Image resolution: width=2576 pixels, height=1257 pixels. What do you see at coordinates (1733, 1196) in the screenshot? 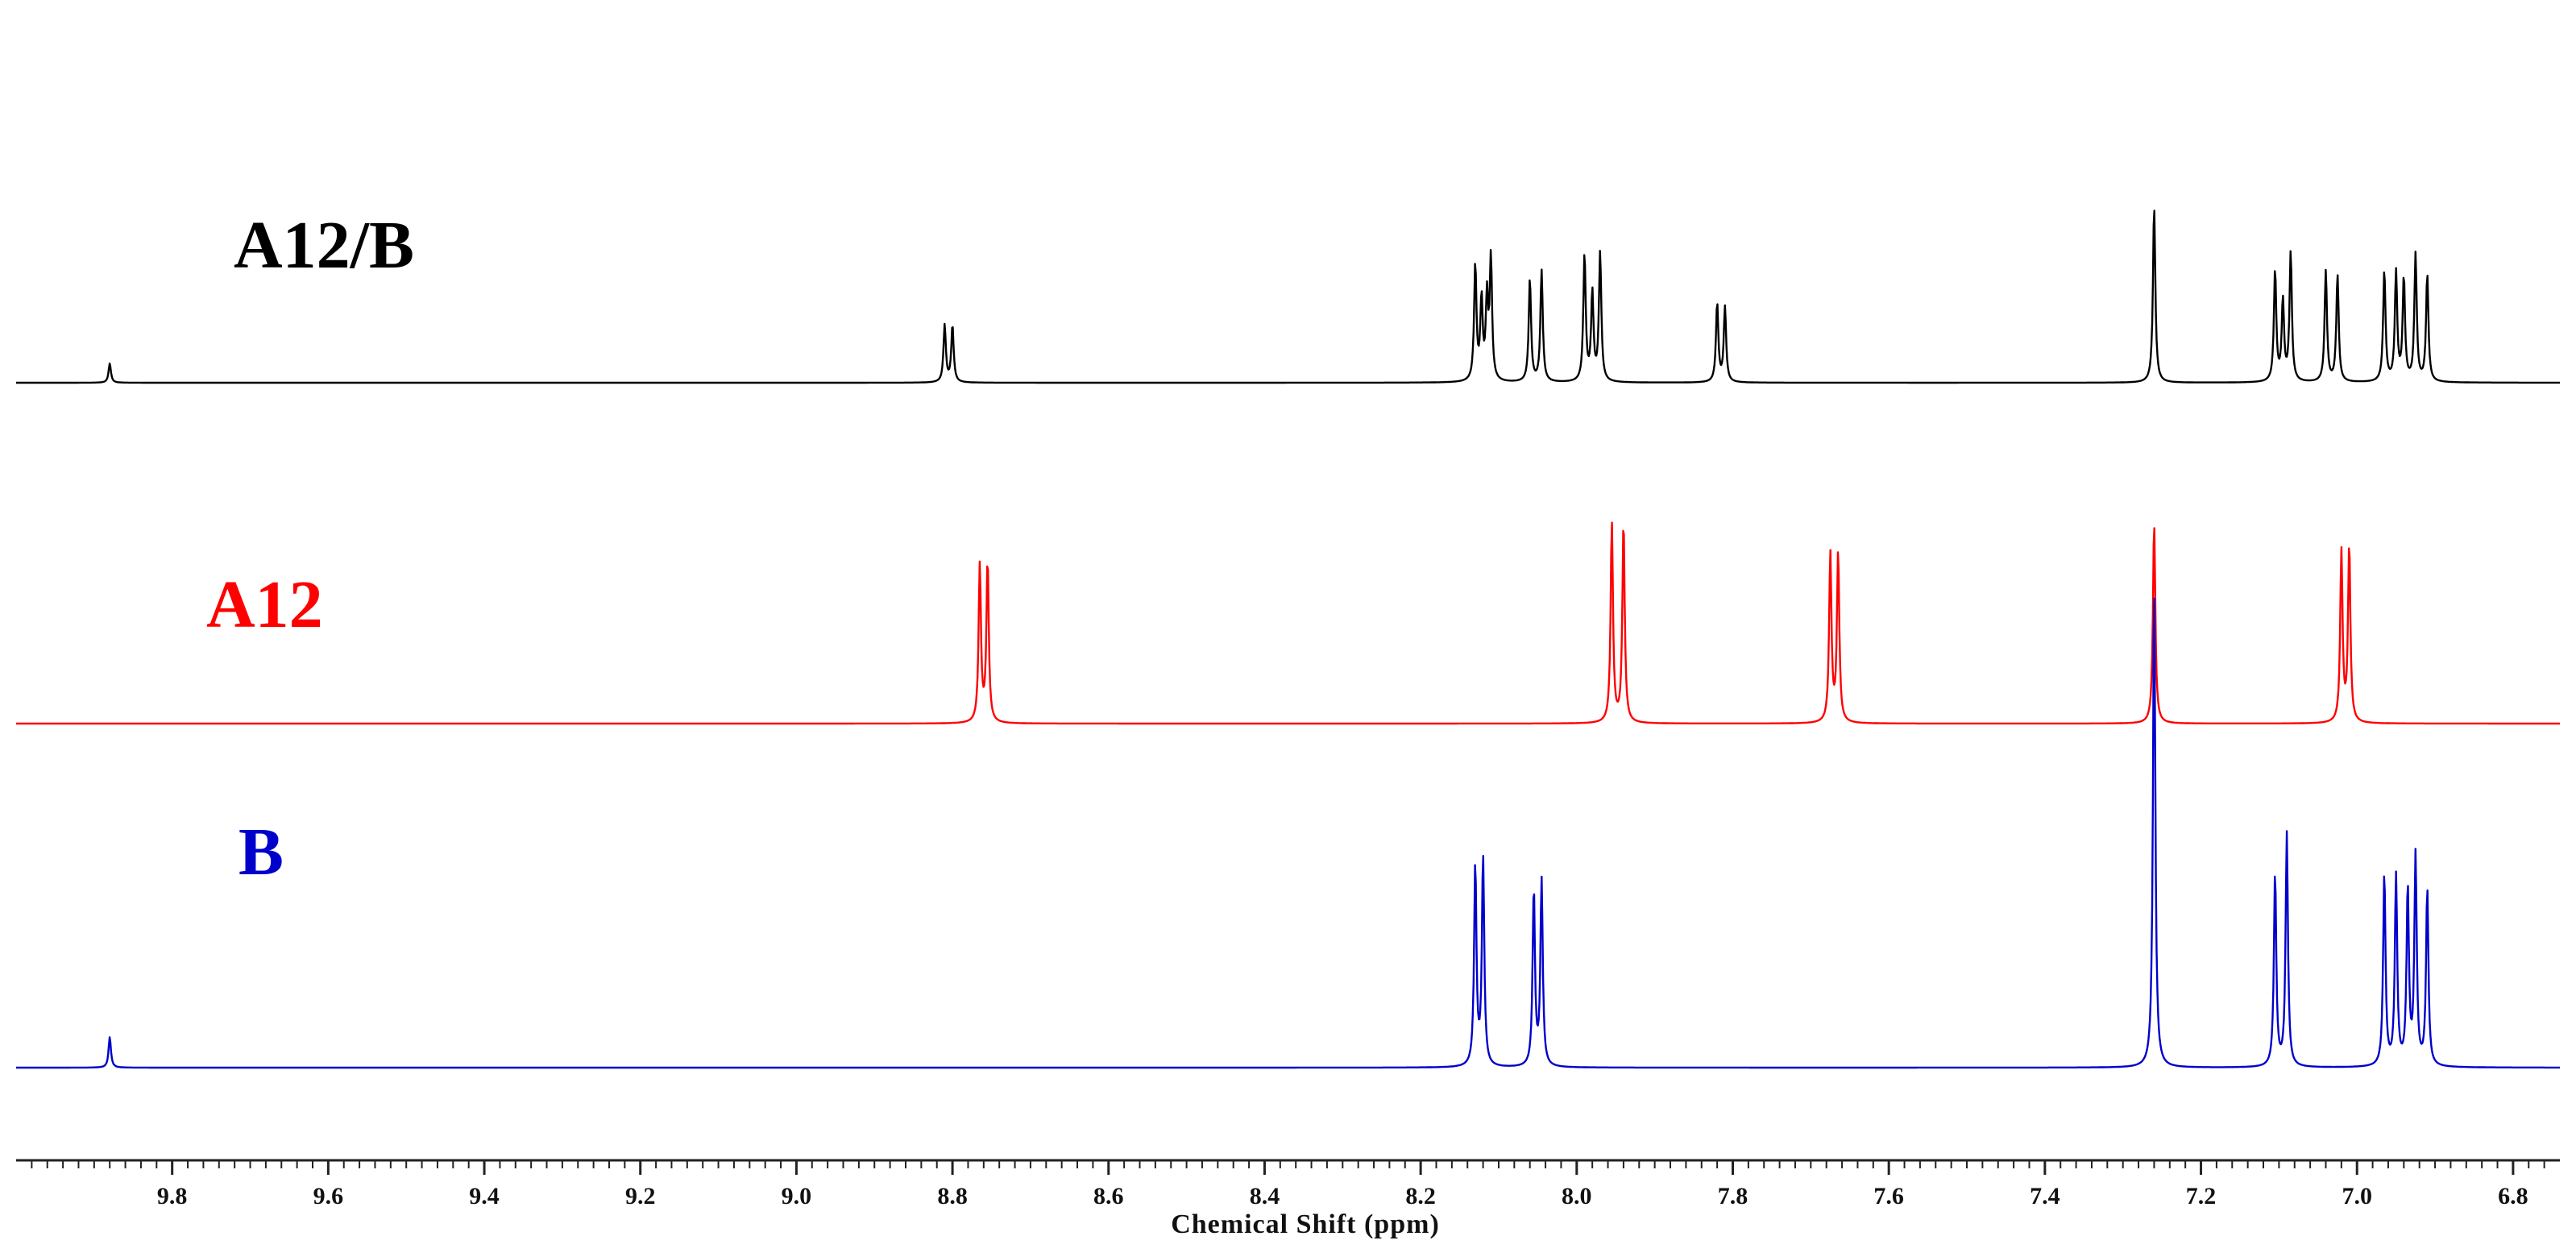
I see `x-tick-label: 7.8` at bounding box center [1733, 1196].